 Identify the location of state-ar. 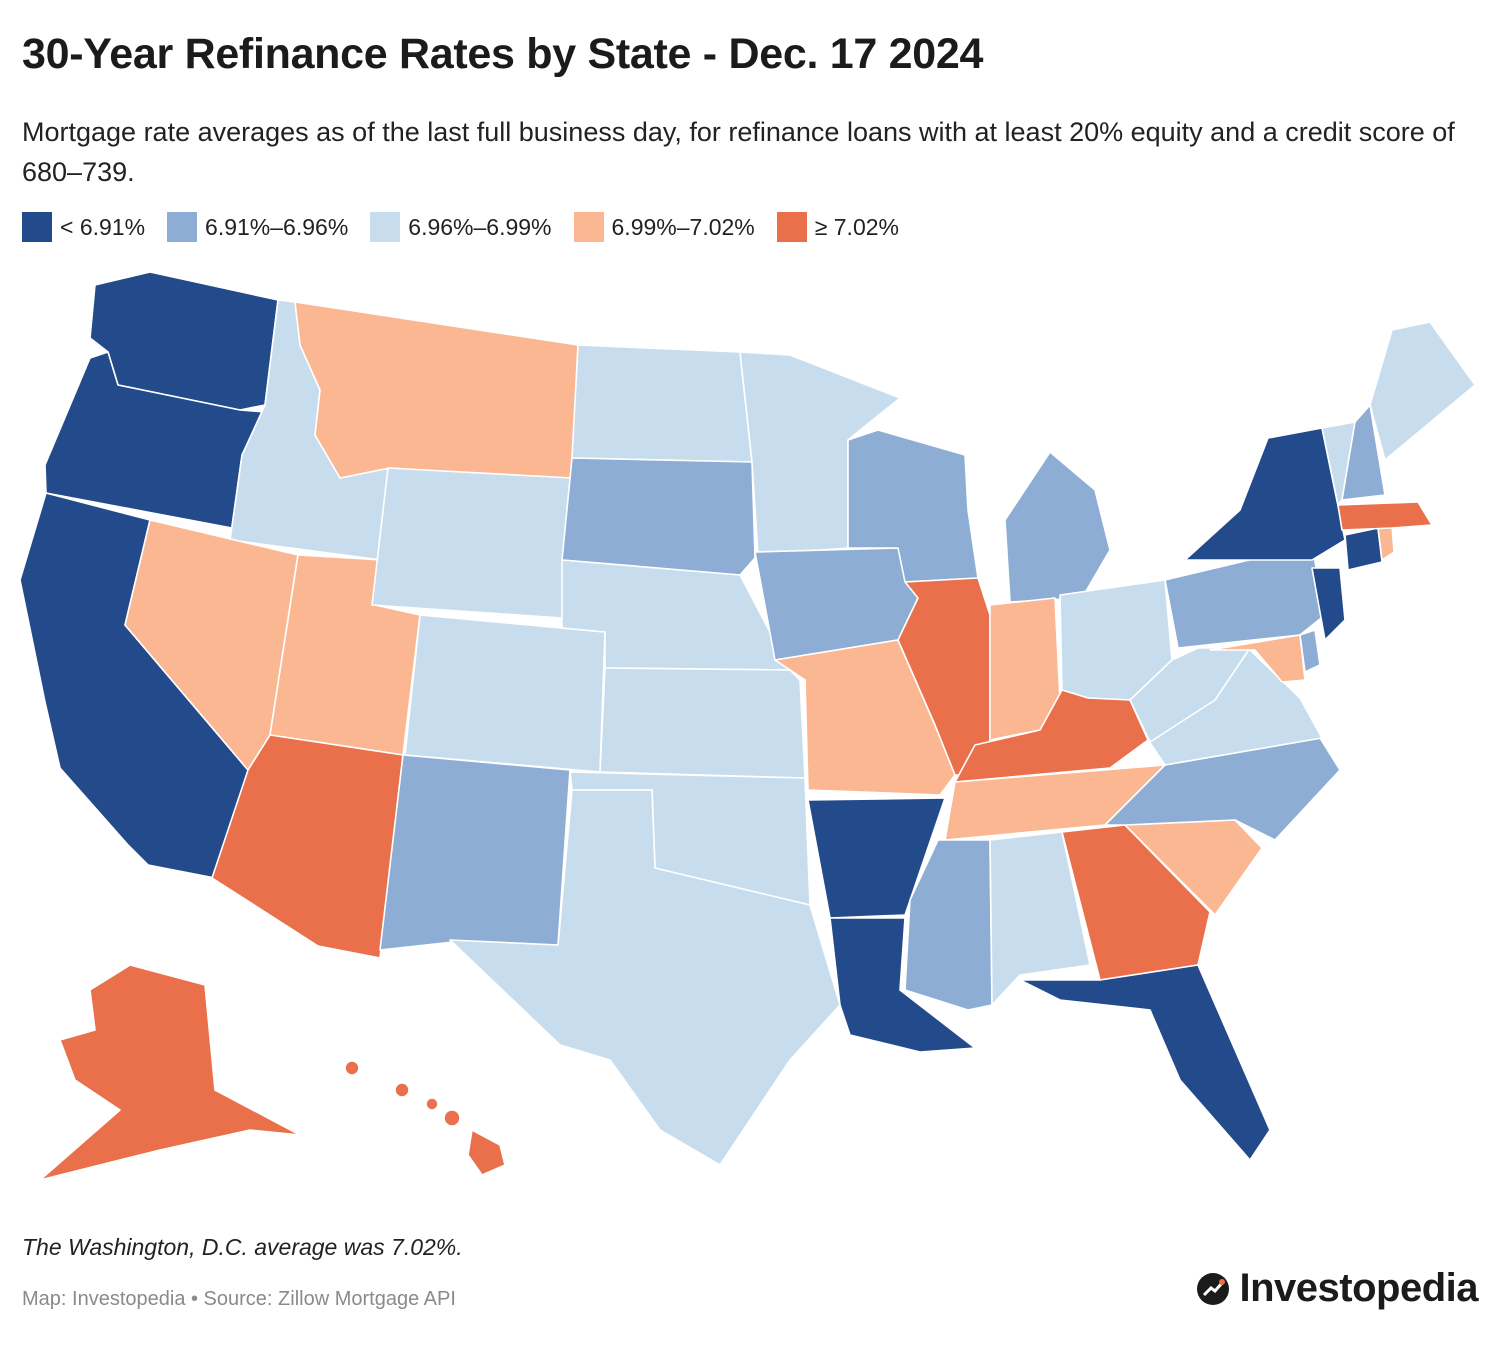
(876, 858).